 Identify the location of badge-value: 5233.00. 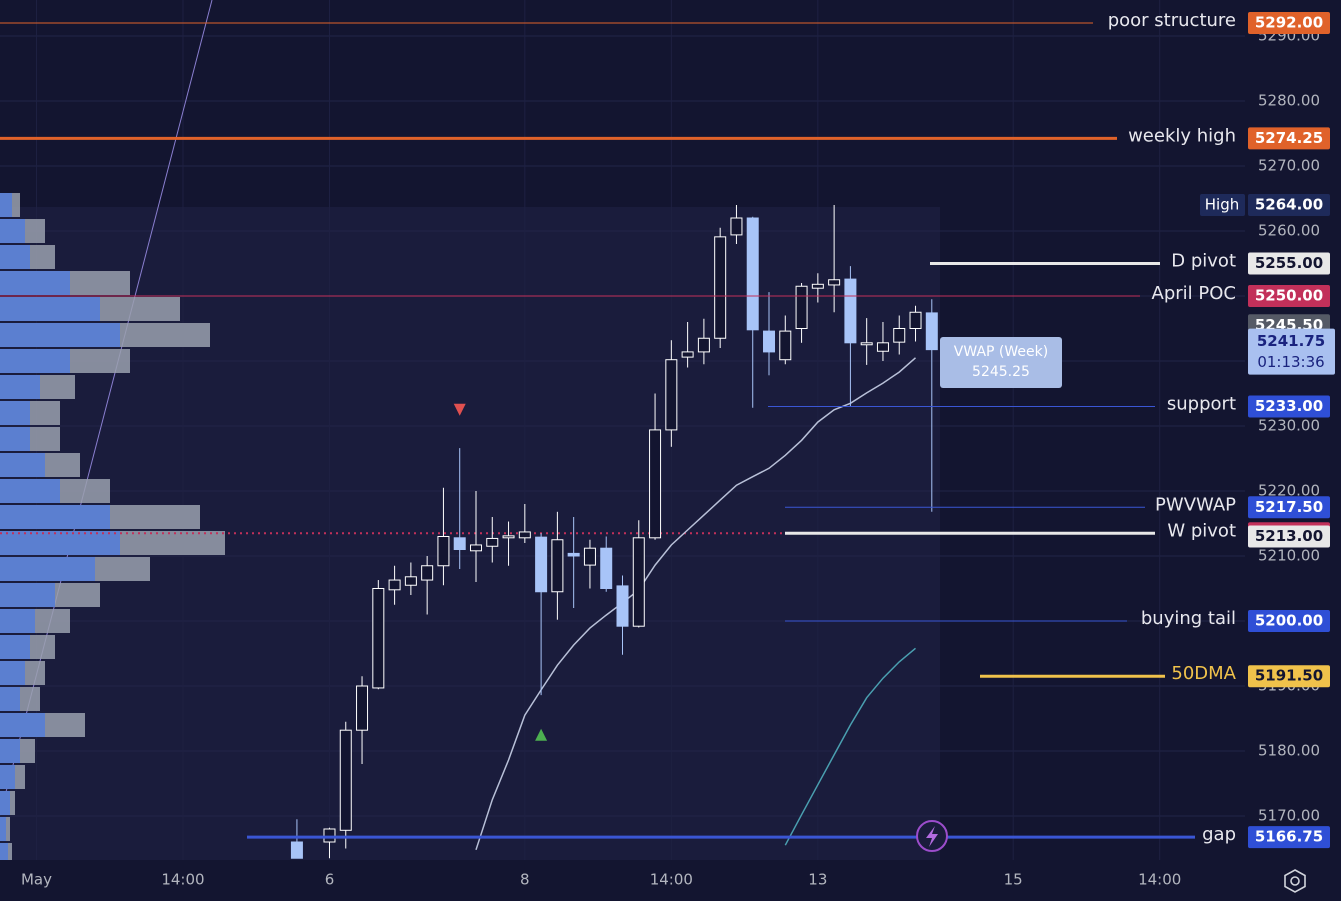
(1289, 406).